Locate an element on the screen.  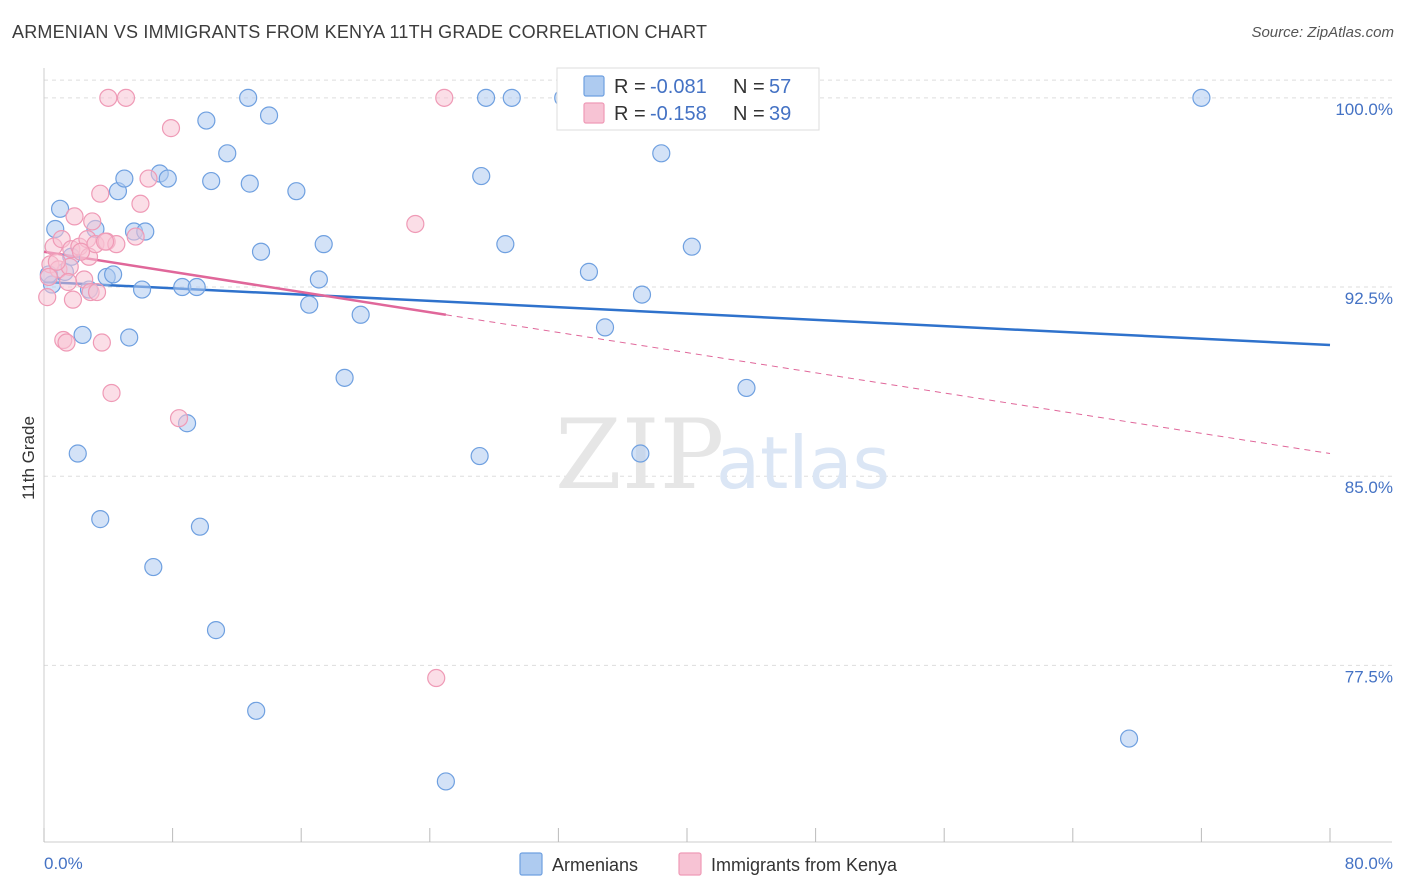
r-value: -0.158 is located at coordinates (678, 114).